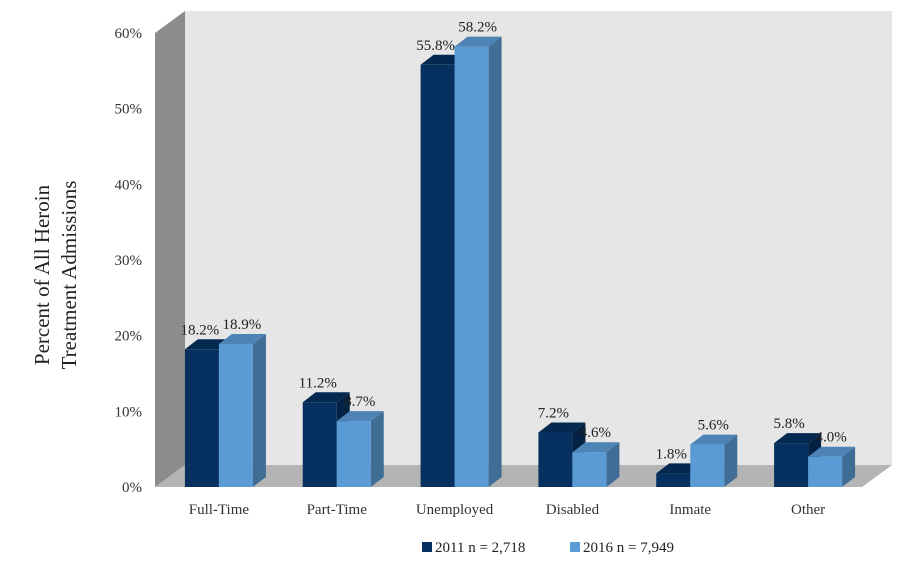  What do you see at coordinates (548, 548) in the screenshot?
I see `legend: 2011 n = 2,718 2016 n = 7,949` at bounding box center [548, 548].